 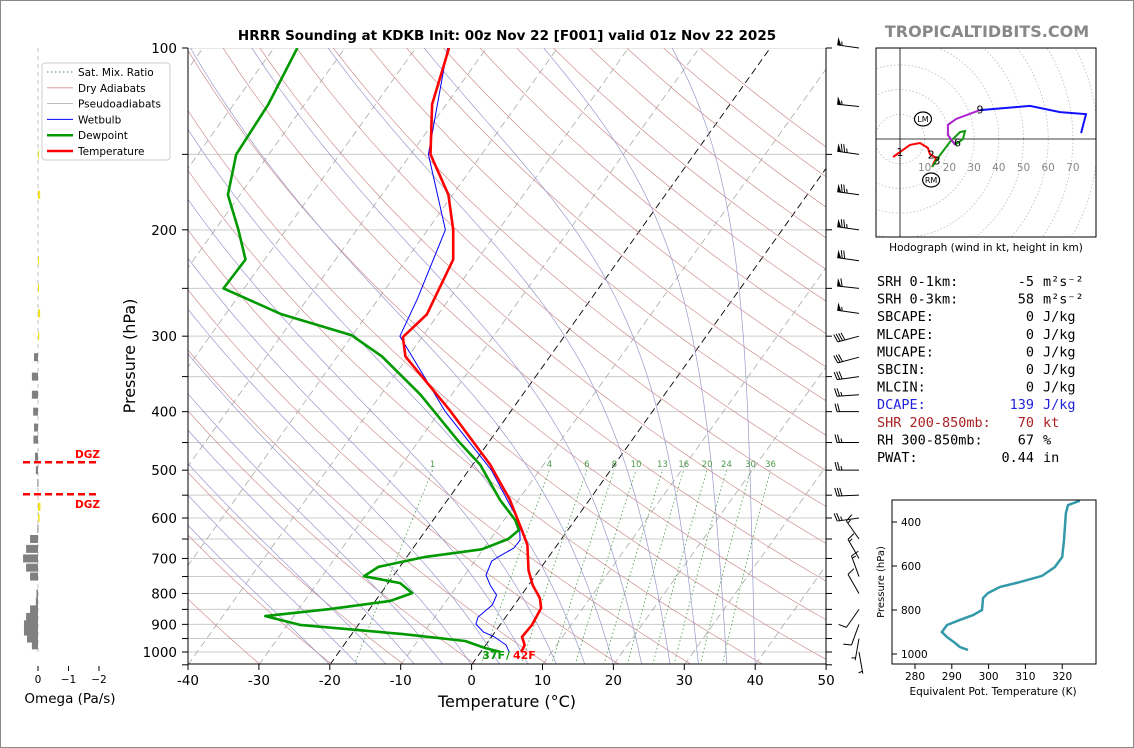 I want to click on theta-e-y-tick-label: 600, so click(x=911, y=567).